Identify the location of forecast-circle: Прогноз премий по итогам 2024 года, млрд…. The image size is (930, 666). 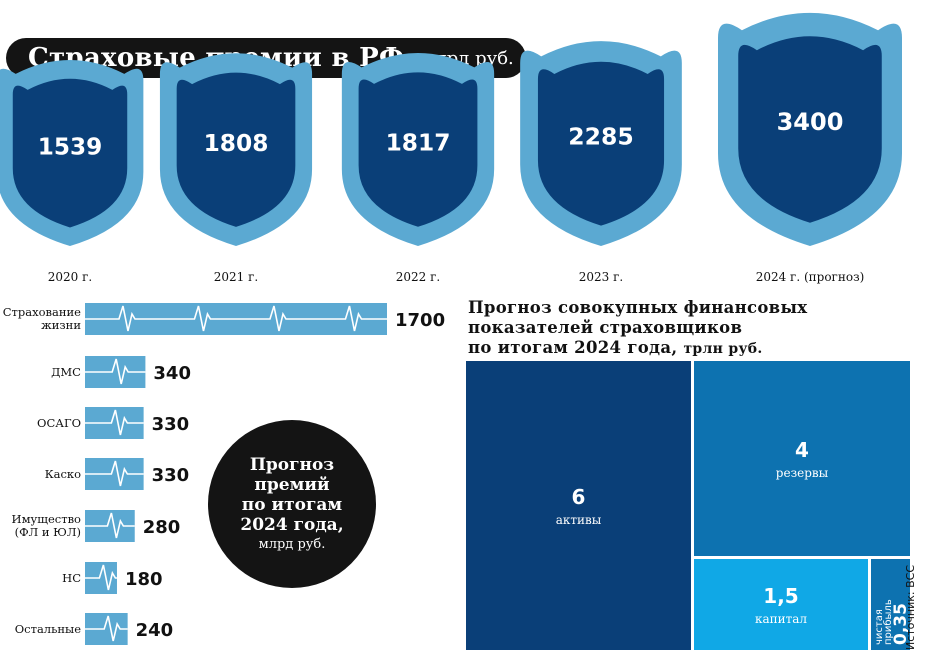
(292, 504).